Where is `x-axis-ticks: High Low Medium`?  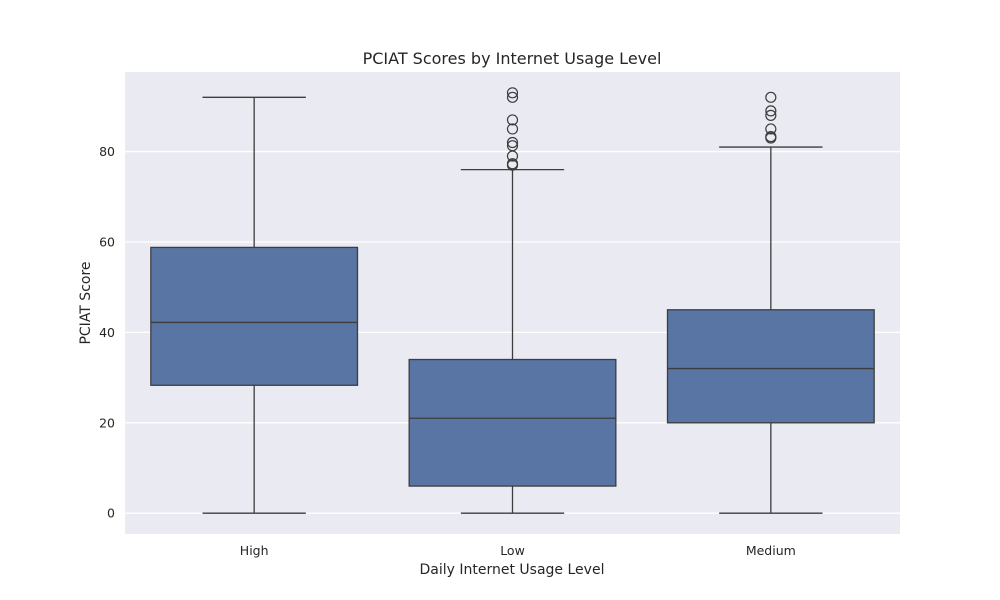
x-axis-ticks: High Low Medium is located at coordinates (518, 550).